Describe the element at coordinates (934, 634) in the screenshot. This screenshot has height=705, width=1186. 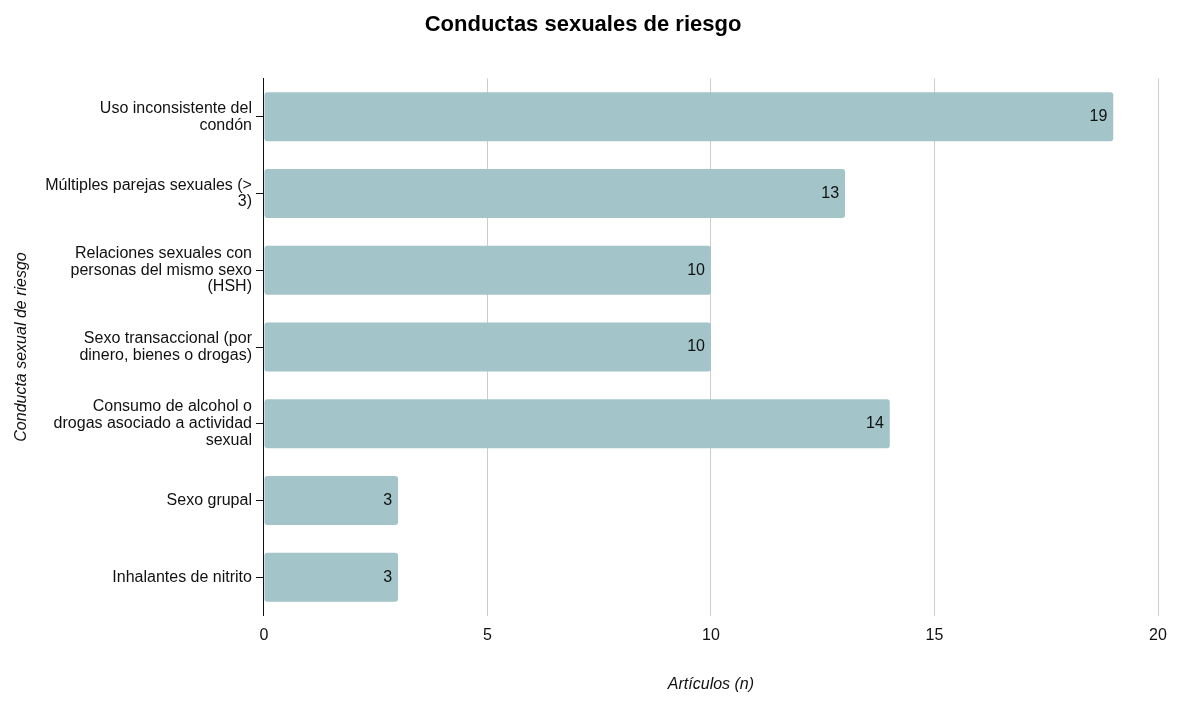
I see `x-tick-label: 15` at that location.